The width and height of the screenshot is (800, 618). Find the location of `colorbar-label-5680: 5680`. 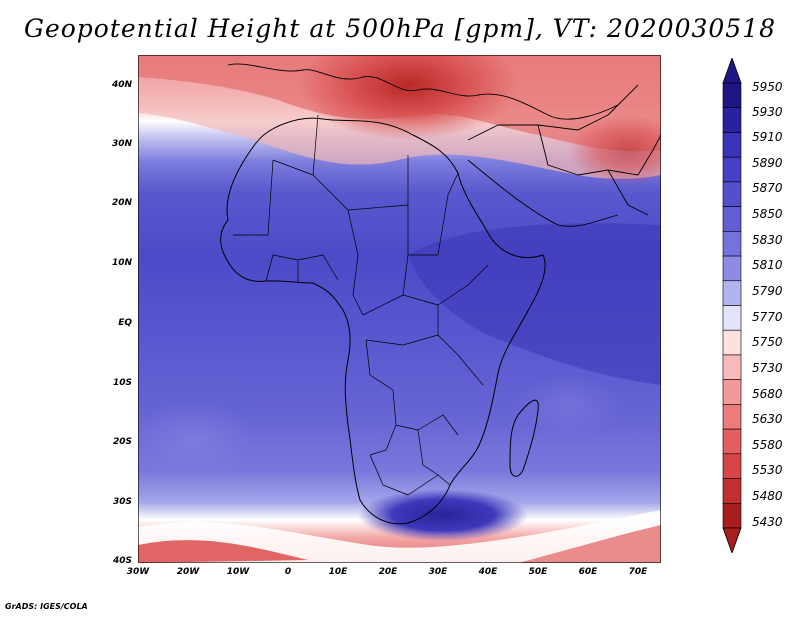

colorbar-label-5680: 5680 is located at coordinates (767, 394).